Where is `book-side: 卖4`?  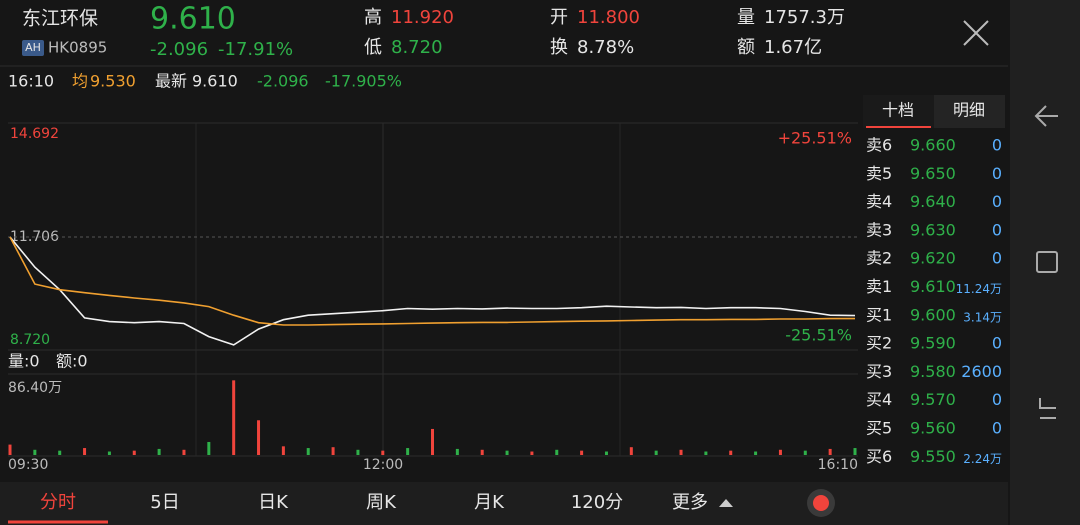
book-side: 卖4 is located at coordinates (879, 201).